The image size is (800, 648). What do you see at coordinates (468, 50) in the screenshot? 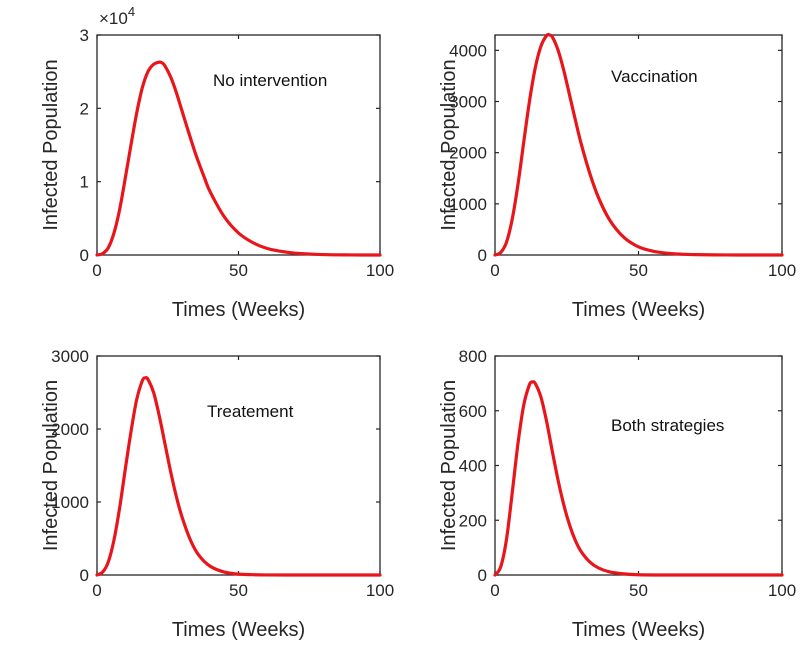
I see `y-tick-label: 4000` at bounding box center [468, 50].